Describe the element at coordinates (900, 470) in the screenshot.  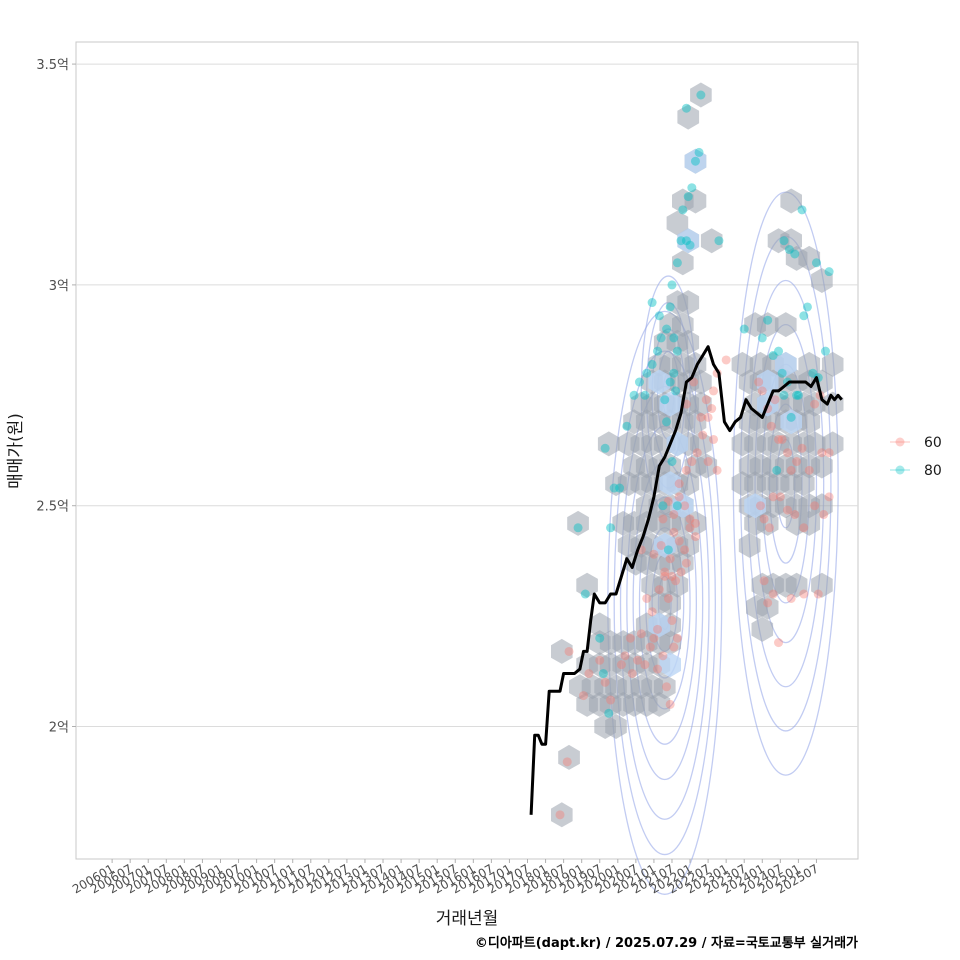
I see `legend-key-80-dot` at that location.